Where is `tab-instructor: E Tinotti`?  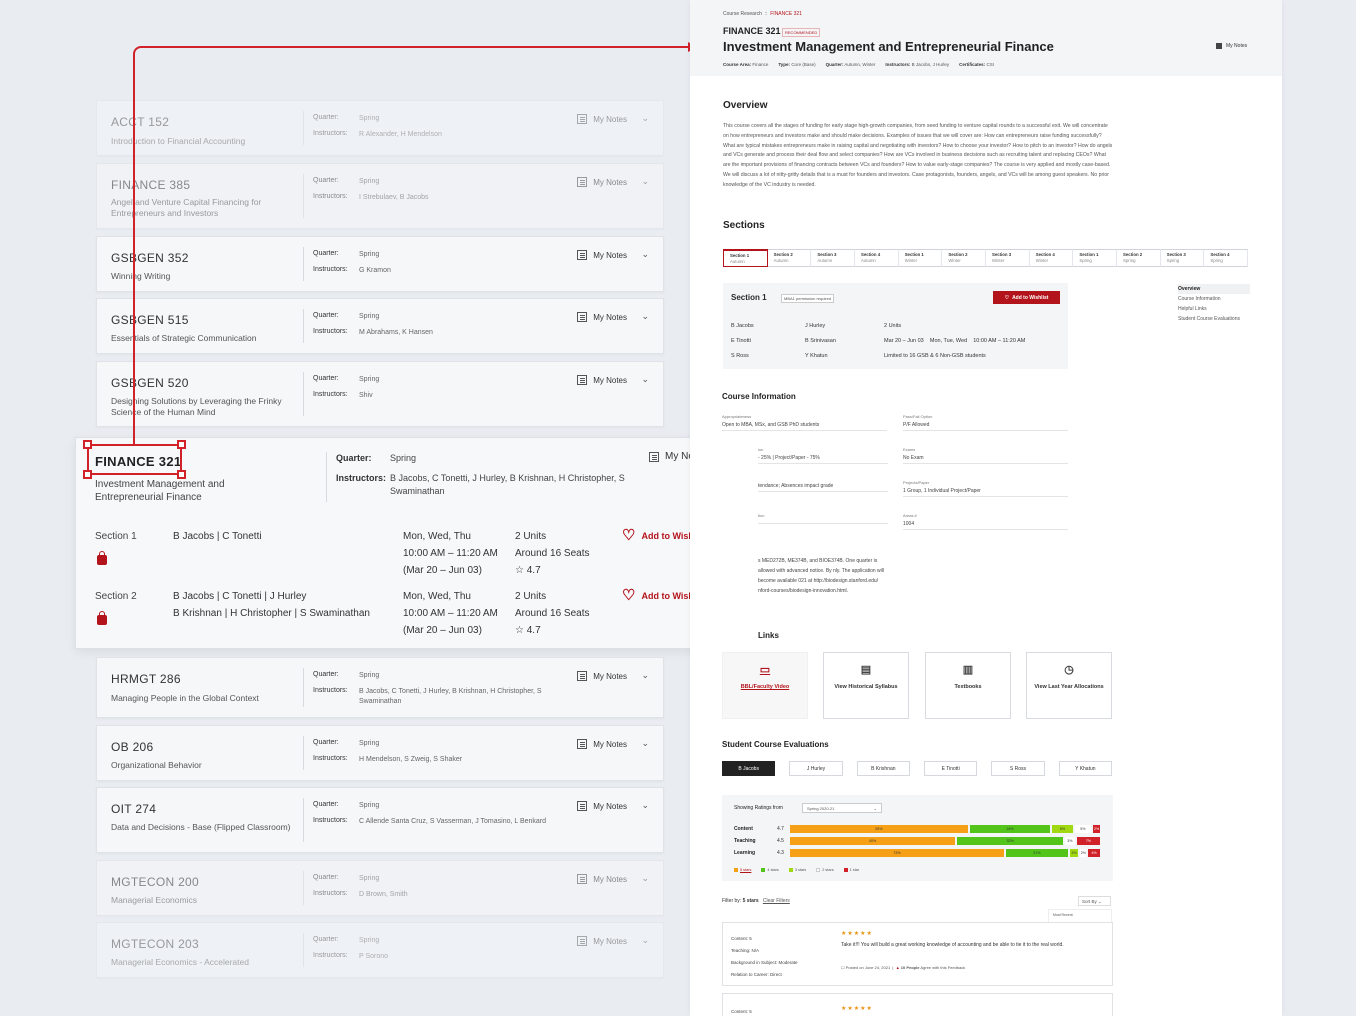
tab-instructor: E Tinotti is located at coordinates (950, 768).